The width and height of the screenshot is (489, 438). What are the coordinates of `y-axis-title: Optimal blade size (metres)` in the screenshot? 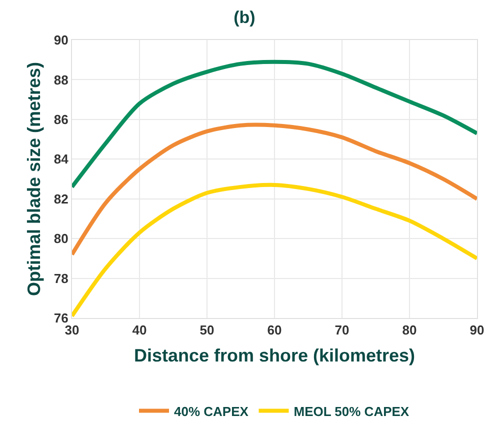 It's located at (34, 179).